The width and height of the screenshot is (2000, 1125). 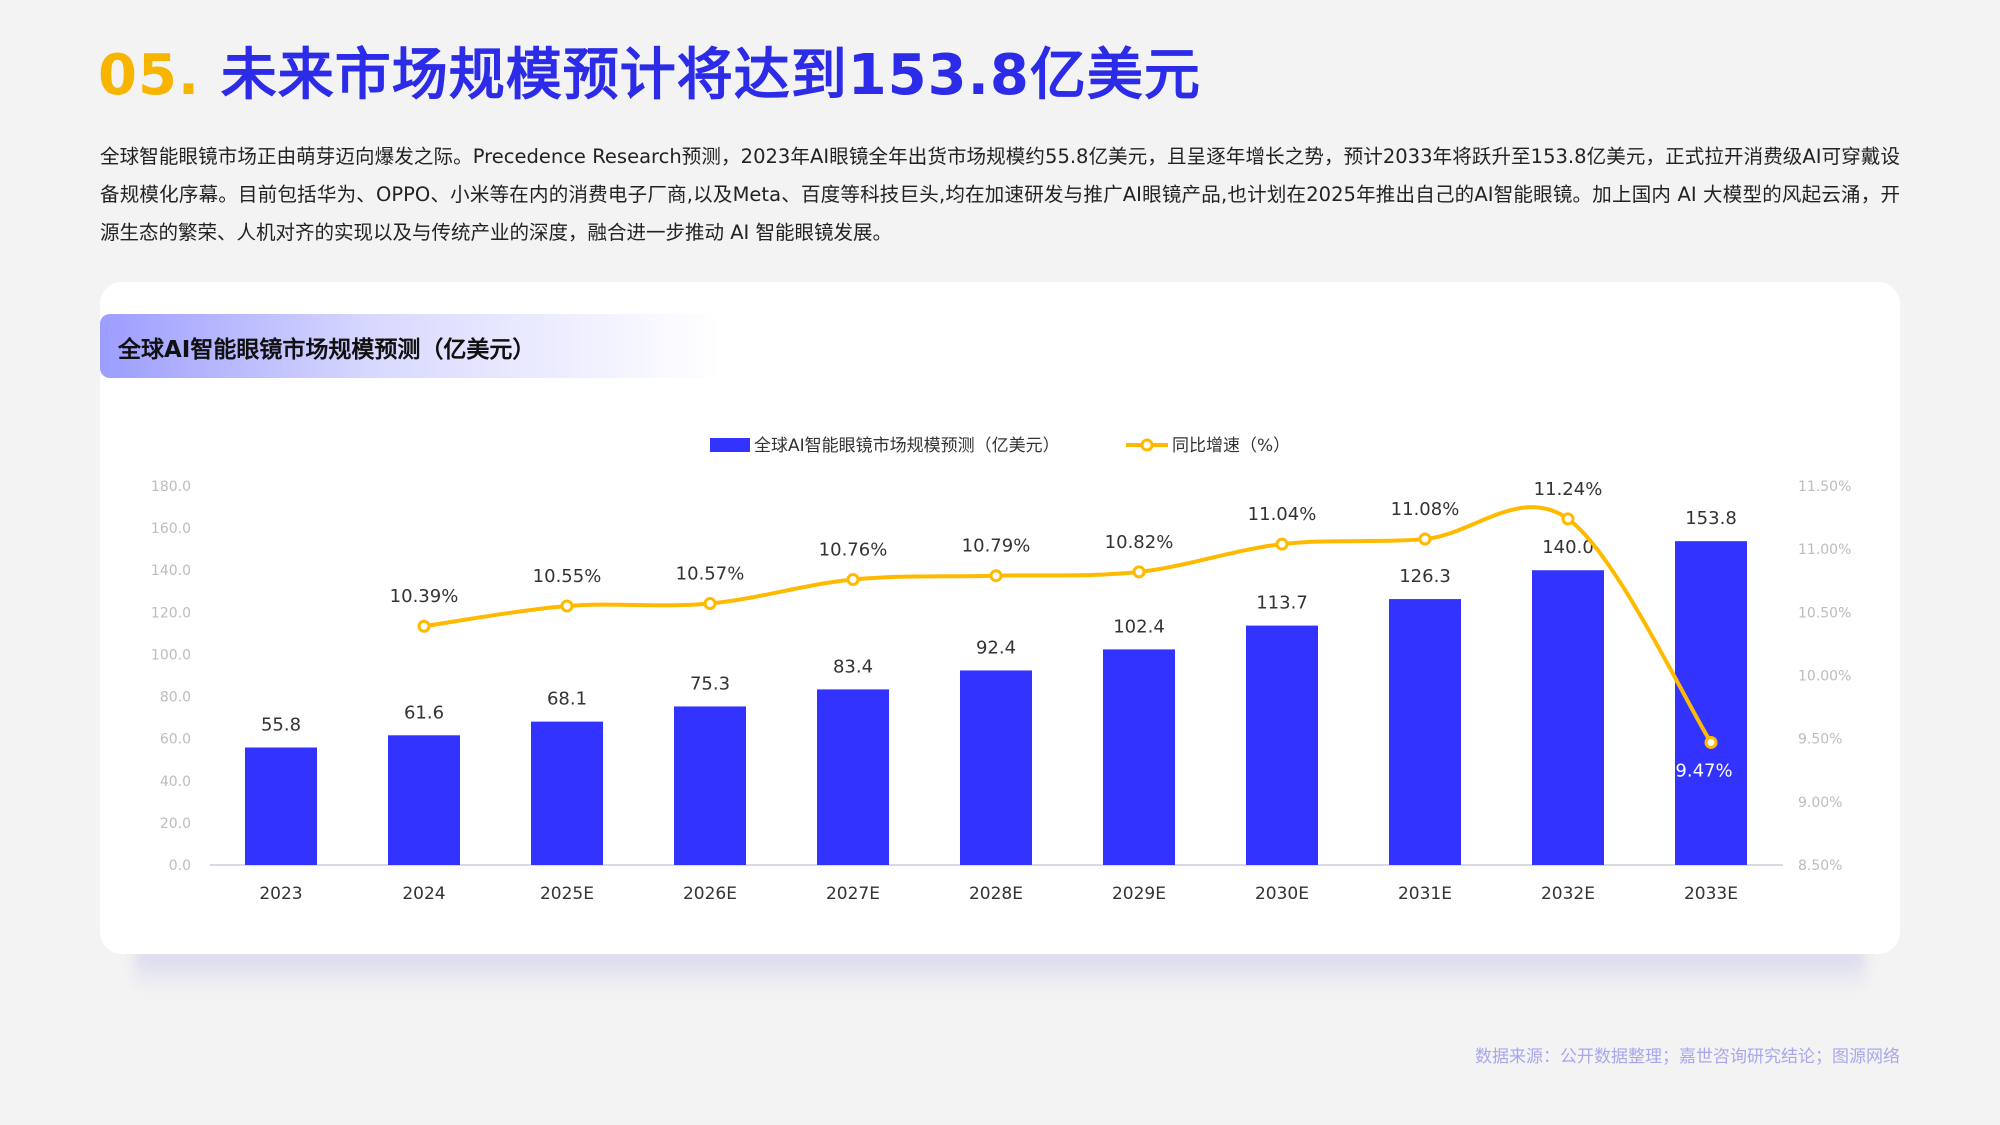 What do you see at coordinates (1820, 866) in the screenshot?
I see `y-right-tick-label: 8.50%` at bounding box center [1820, 866].